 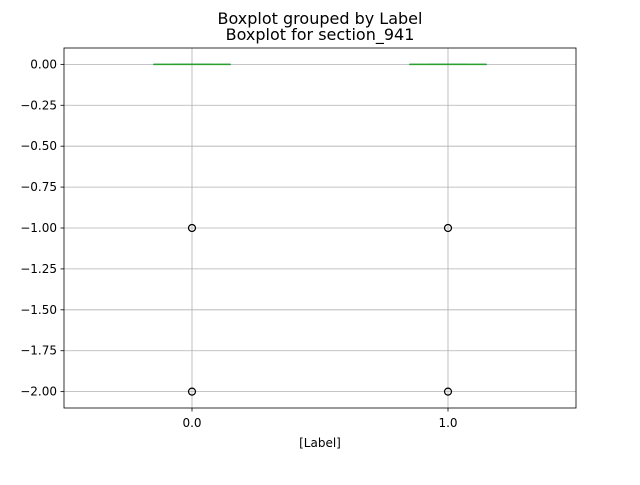 I want to click on chart-title: Boxplot for section_941, so click(x=320, y=35).